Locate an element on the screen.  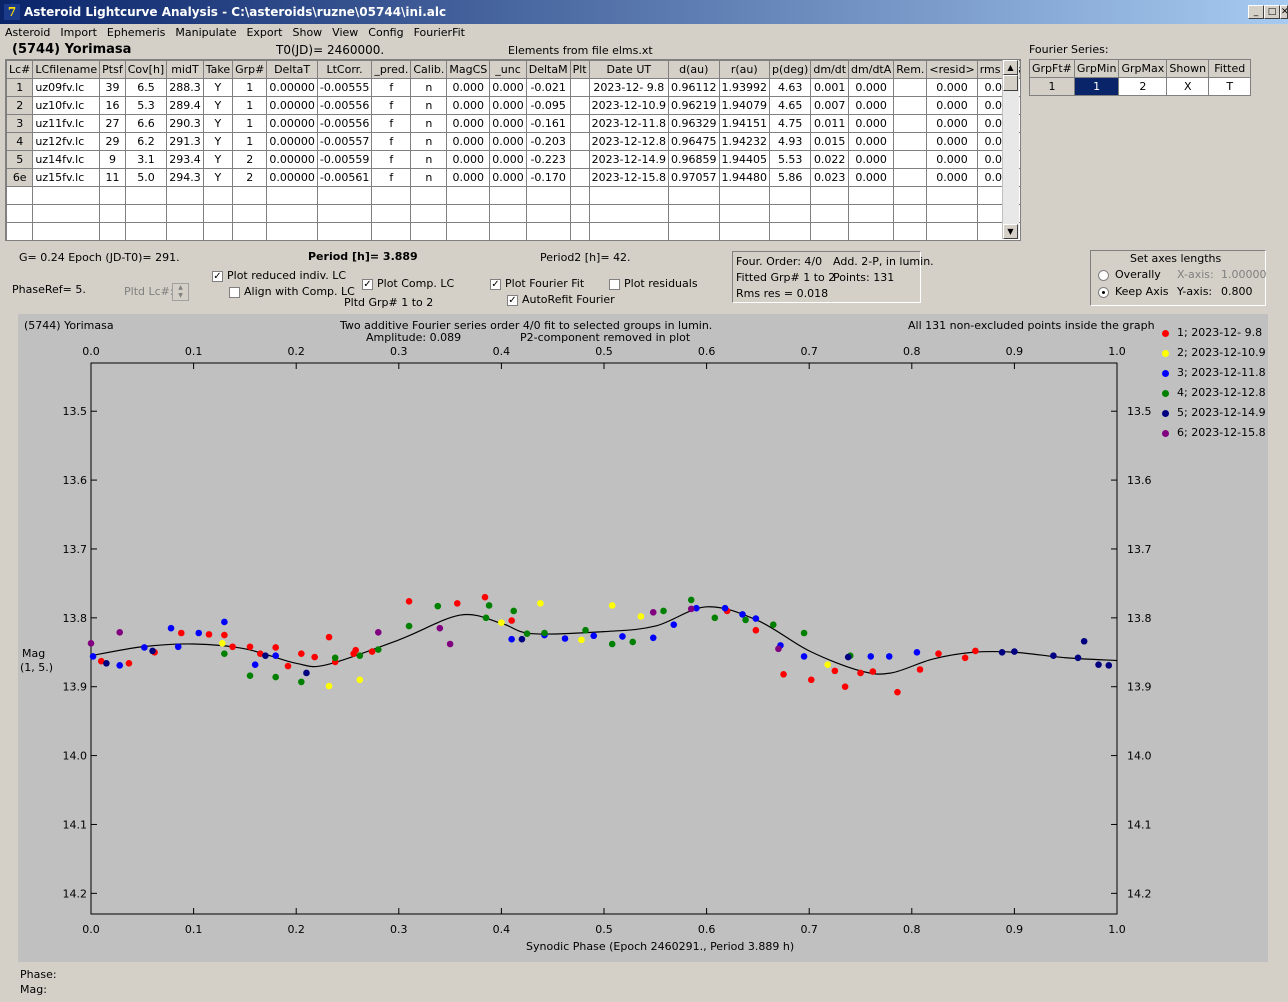
table-cell: 0.00000 is located at coordinates (292, 159).